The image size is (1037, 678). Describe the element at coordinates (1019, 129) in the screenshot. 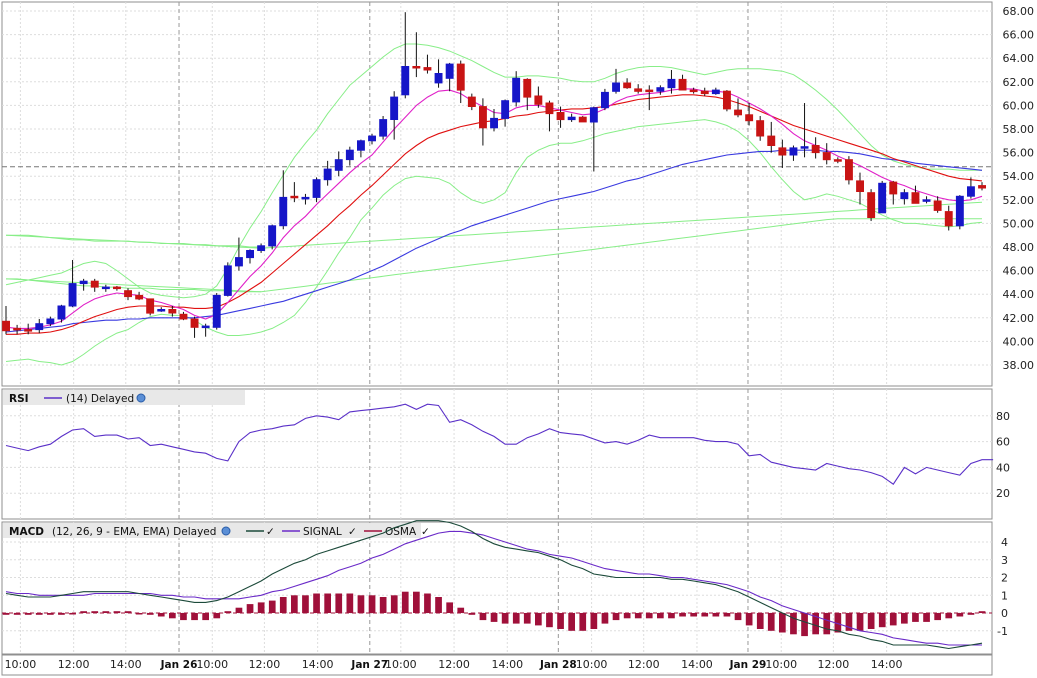

I see `price-tick-label: 58.00` at that location.